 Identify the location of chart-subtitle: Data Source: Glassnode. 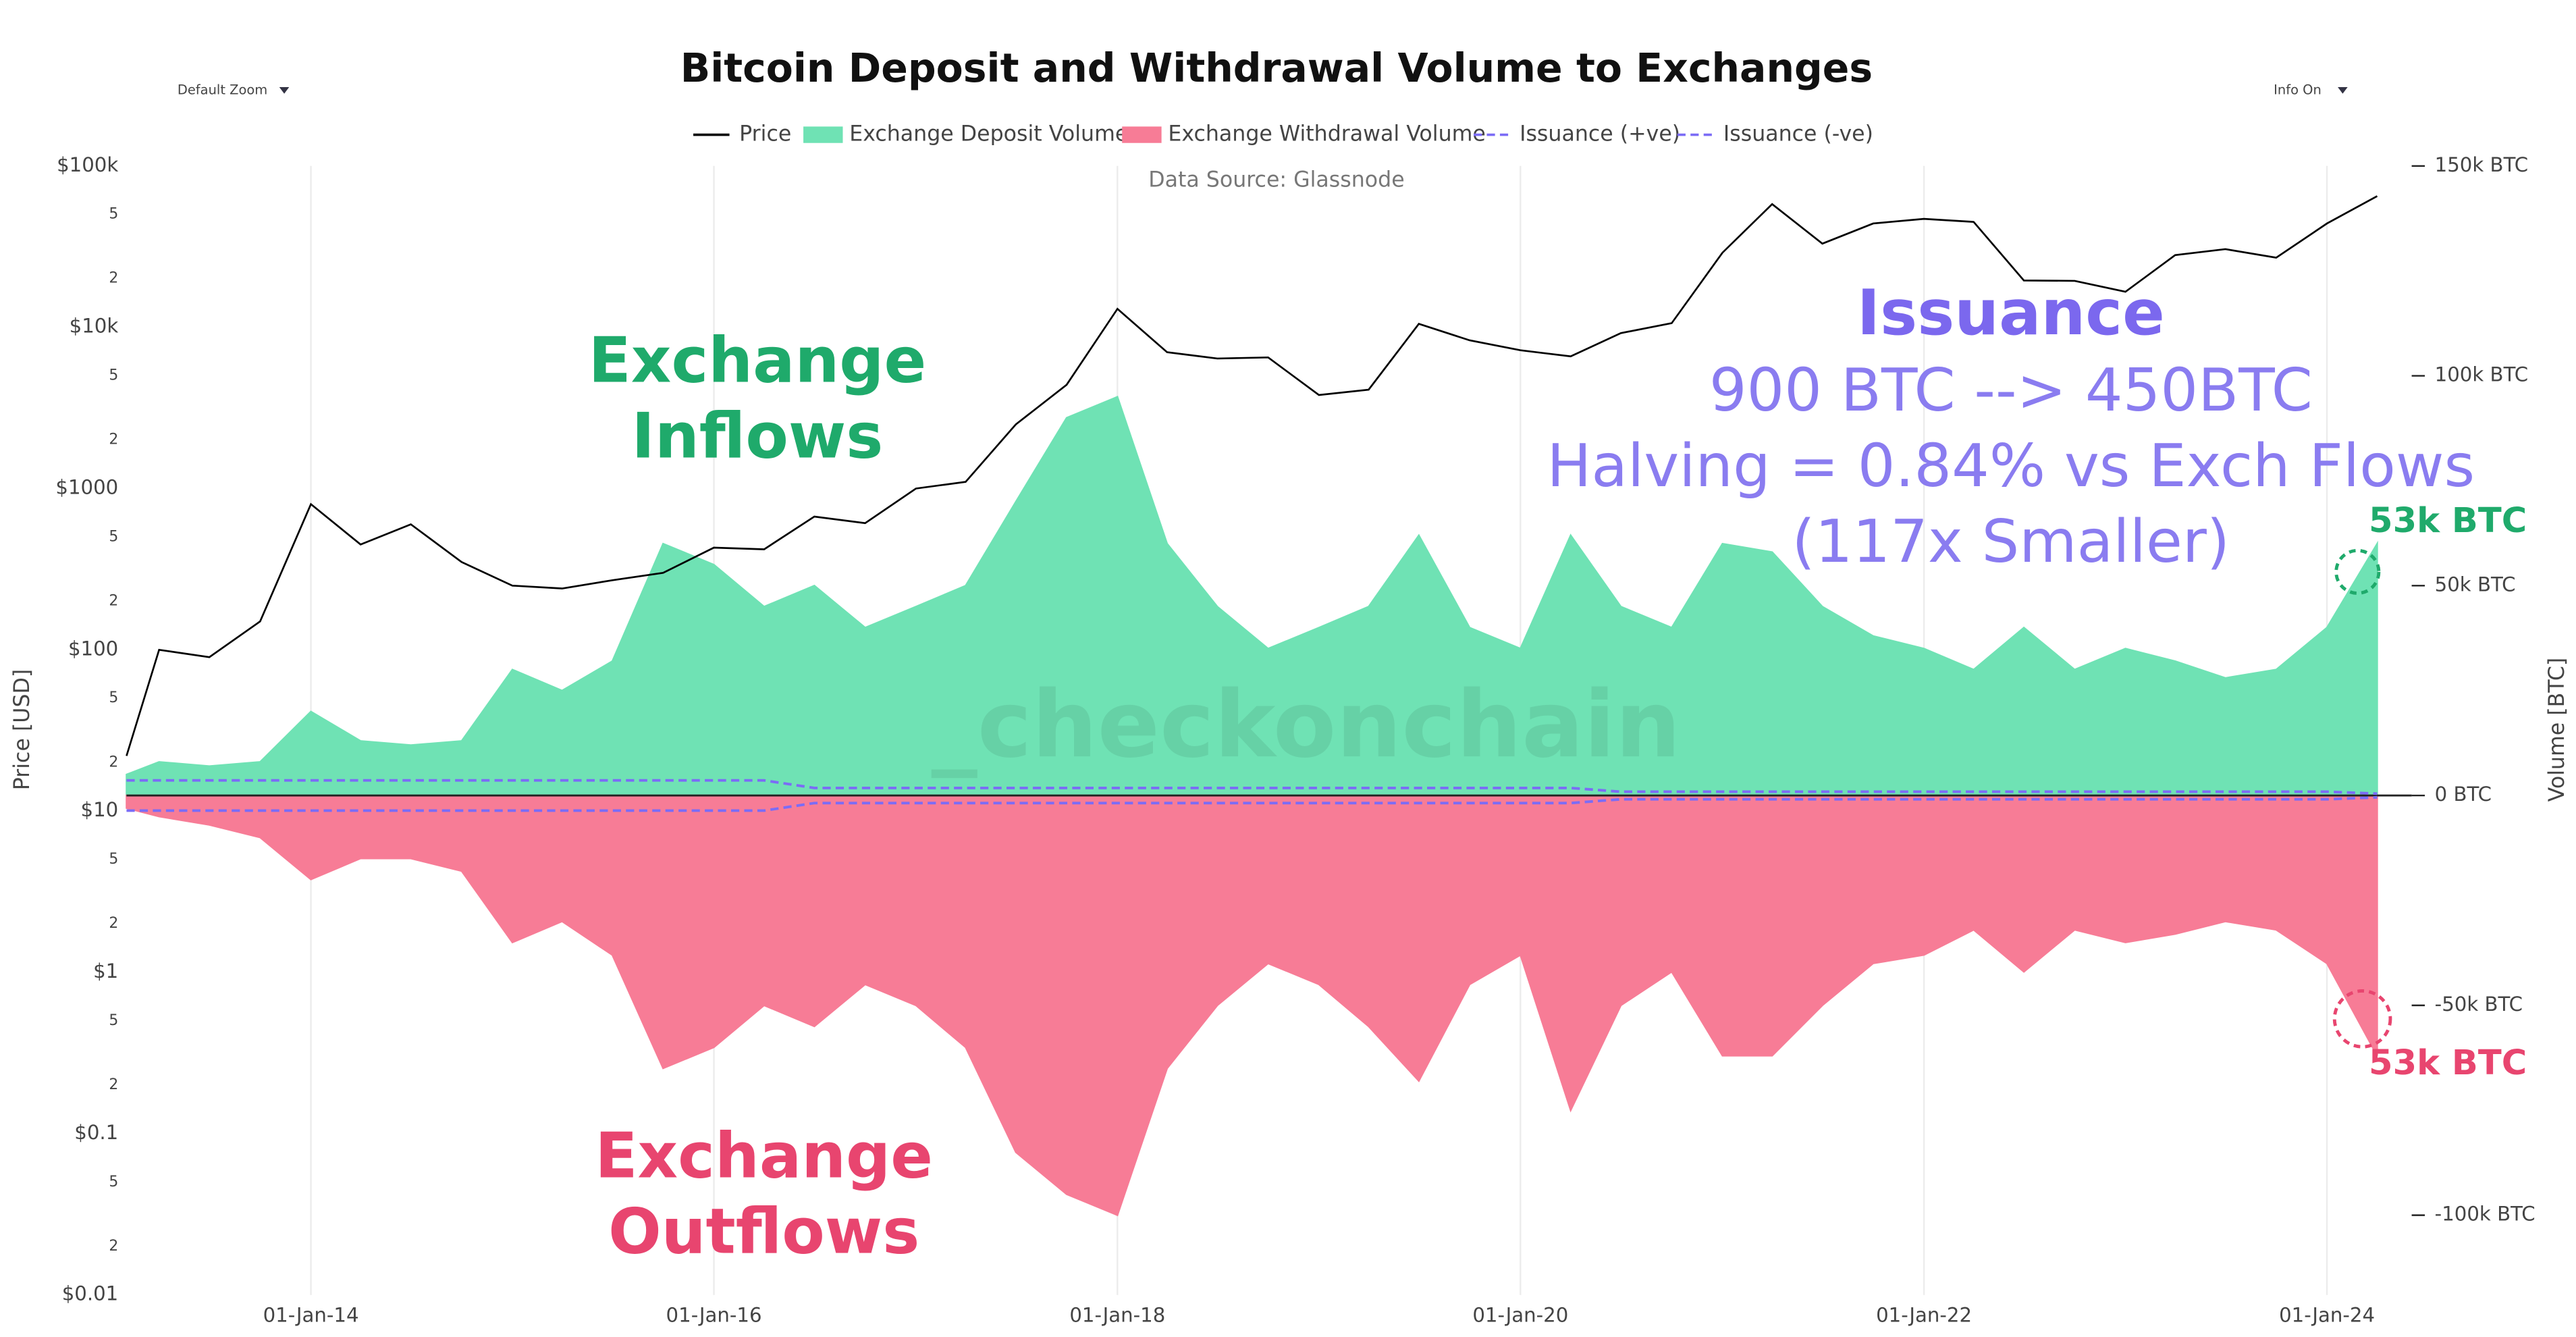
(1276, 180).